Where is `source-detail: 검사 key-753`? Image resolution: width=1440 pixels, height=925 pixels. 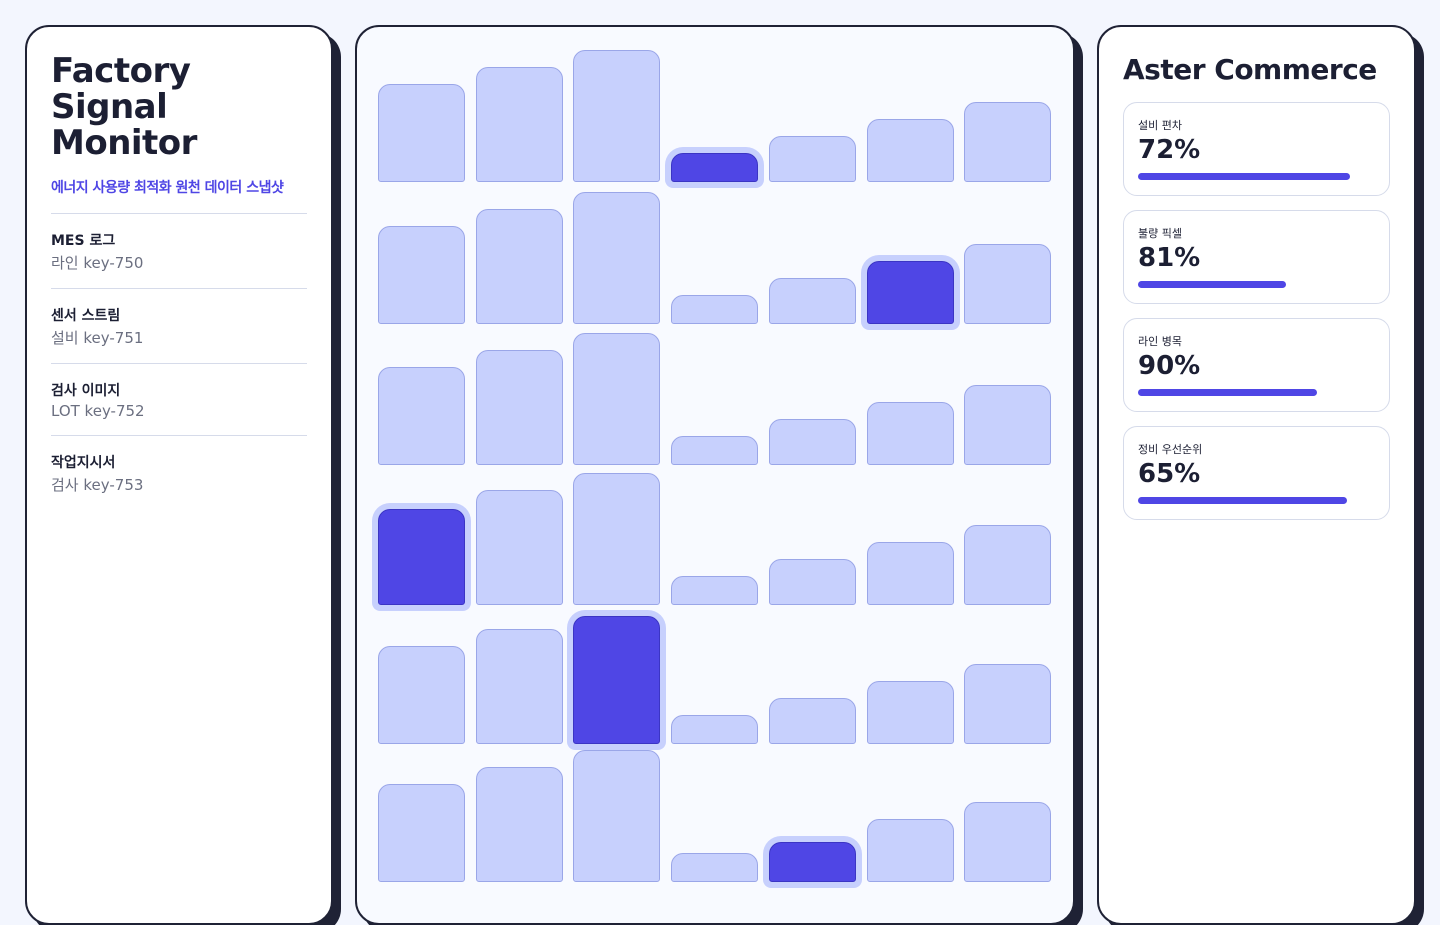 source-detail: 검사 key-753 is located at coordinates (97, 485).